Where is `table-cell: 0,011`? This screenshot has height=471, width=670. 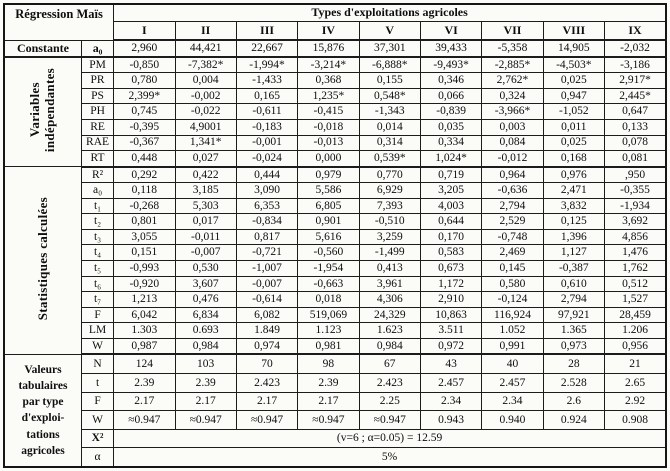 table-cell: 0,011 is located at coordinates (574, 127).